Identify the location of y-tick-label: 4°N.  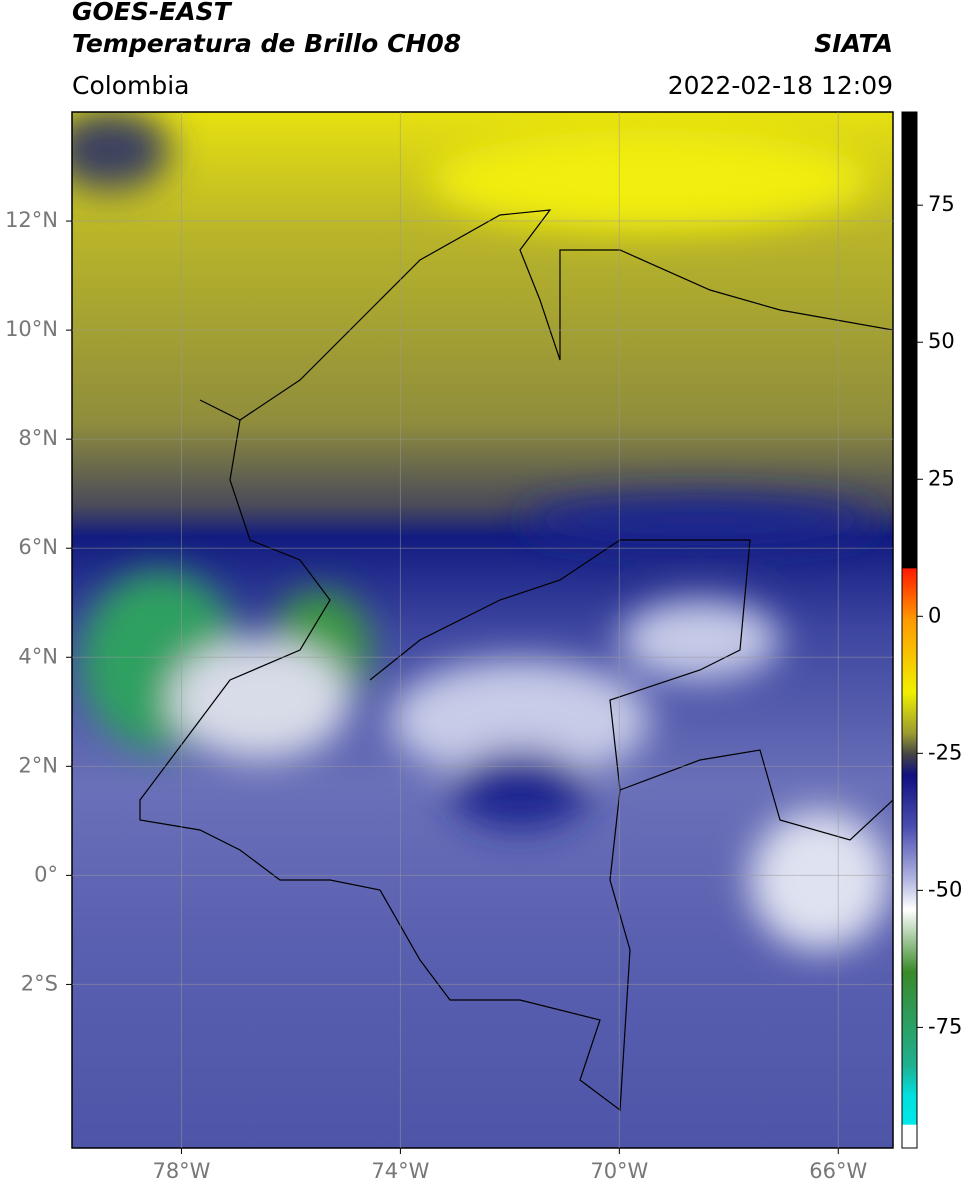
(38, 656).